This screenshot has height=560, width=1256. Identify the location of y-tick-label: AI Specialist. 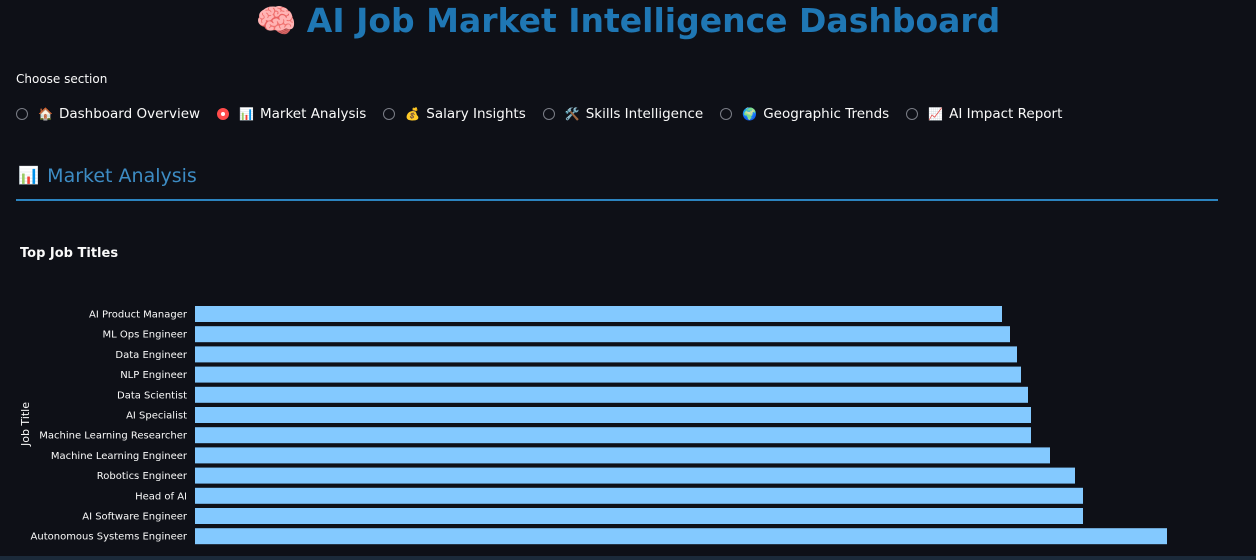
(156, 416).